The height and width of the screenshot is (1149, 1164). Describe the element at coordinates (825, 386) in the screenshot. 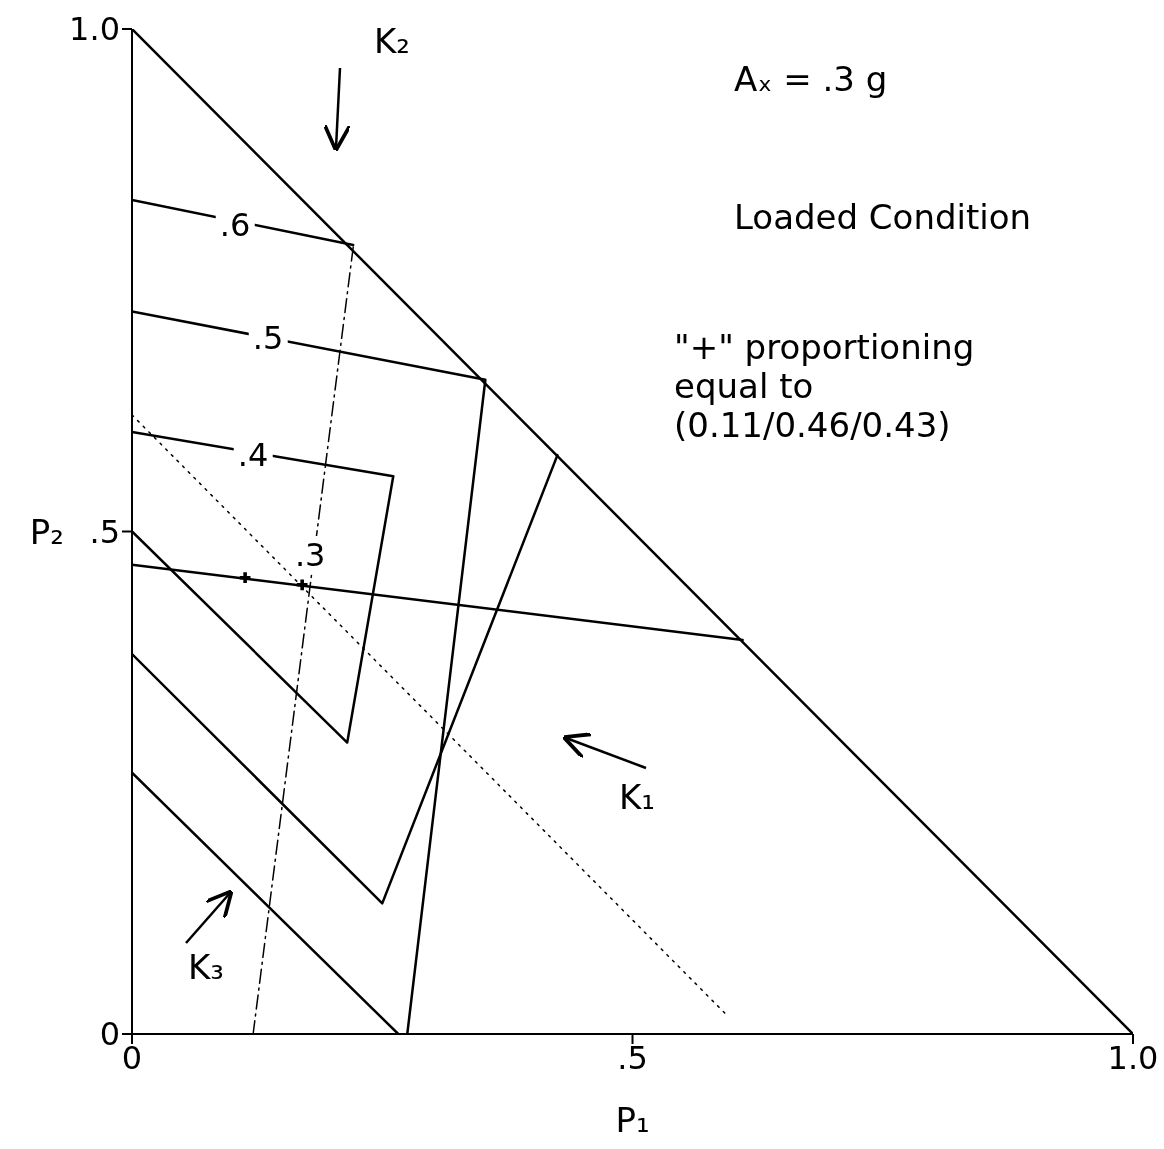

I see `annotation: "+" proportioning equal to (0.11/0.46/0.43)` at that location.